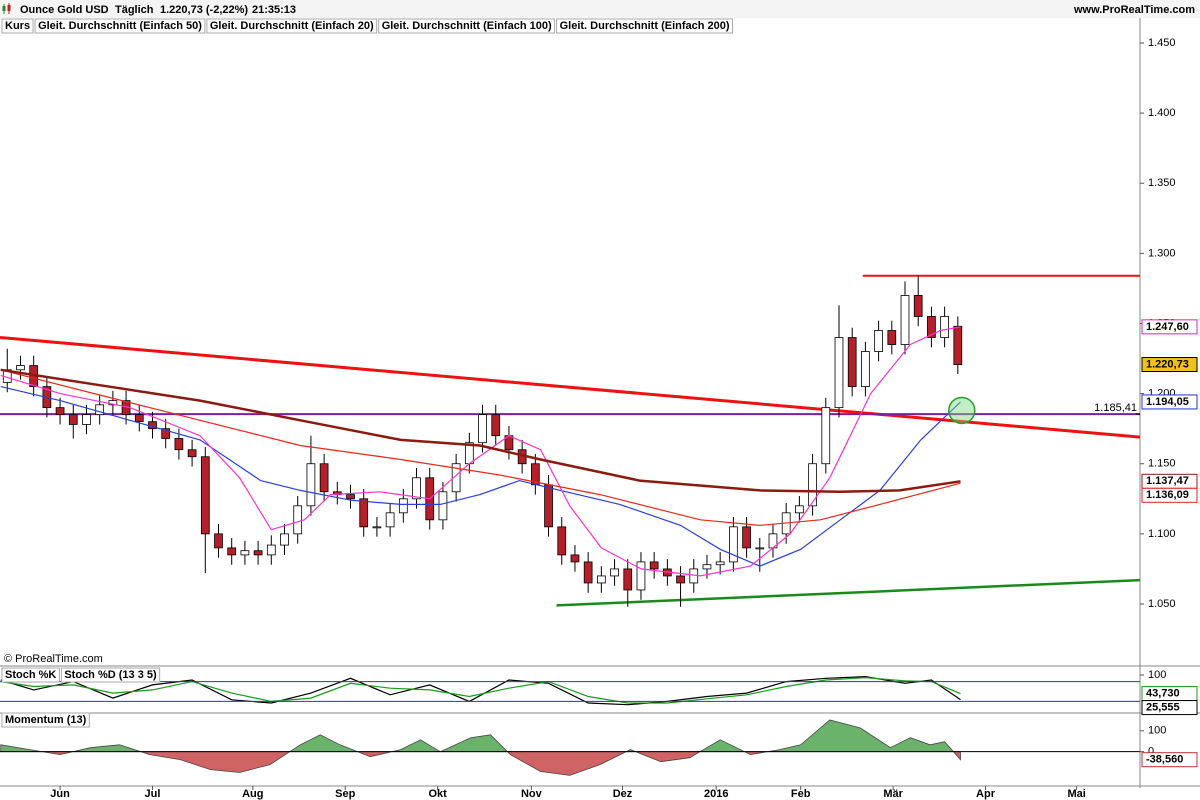 The image size is (1200, 800). I want to click on marker-label: 1.137,47, so click(1167, 481).